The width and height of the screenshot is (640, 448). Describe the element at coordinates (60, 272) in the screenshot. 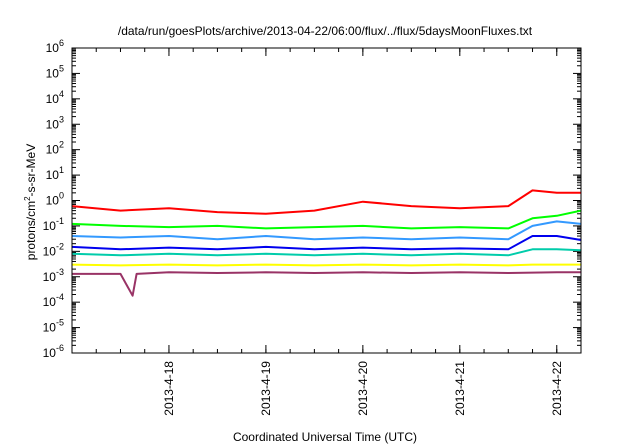

I see `y-tick-label-exp: -3` at that location.